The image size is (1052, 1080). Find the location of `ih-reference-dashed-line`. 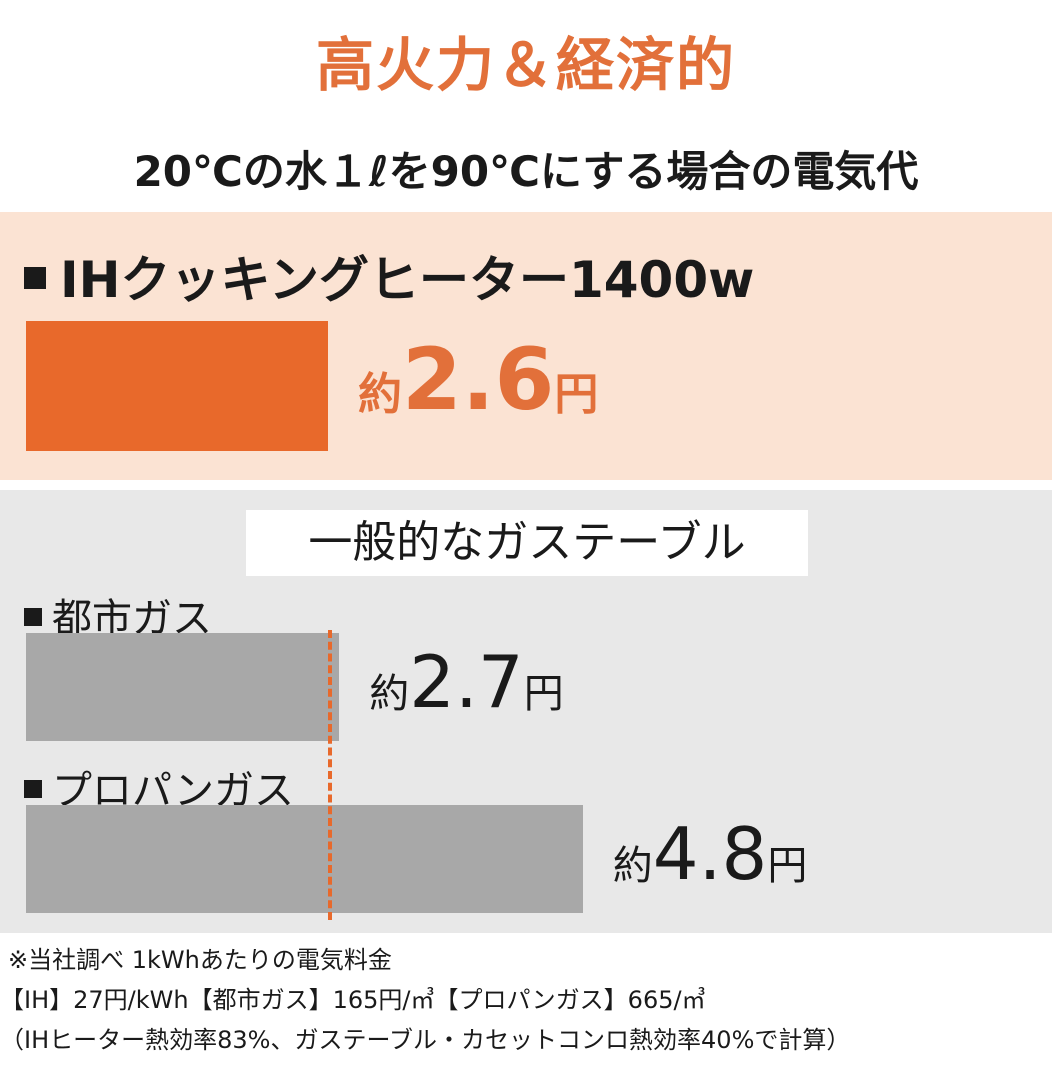

ih-reference-dashed-line is located at coordinates (329, 775).